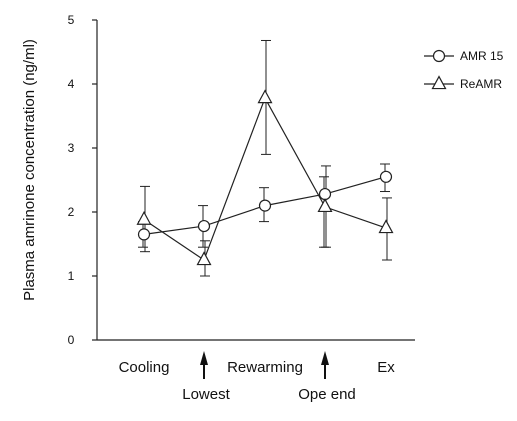 This screenshot has height=421, width=517. What do you see at coordinates (71, 20) in the screenshot?
I see `y-tick-label: 5` at bounding box center [71, 20].